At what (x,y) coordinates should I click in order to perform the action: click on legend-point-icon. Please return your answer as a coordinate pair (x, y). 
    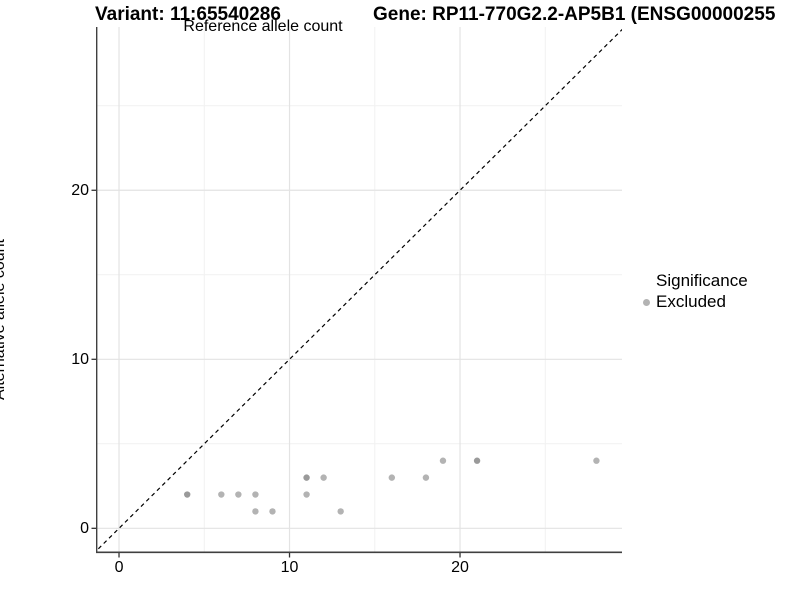
    Looking at the image, I should click on (646, 302).